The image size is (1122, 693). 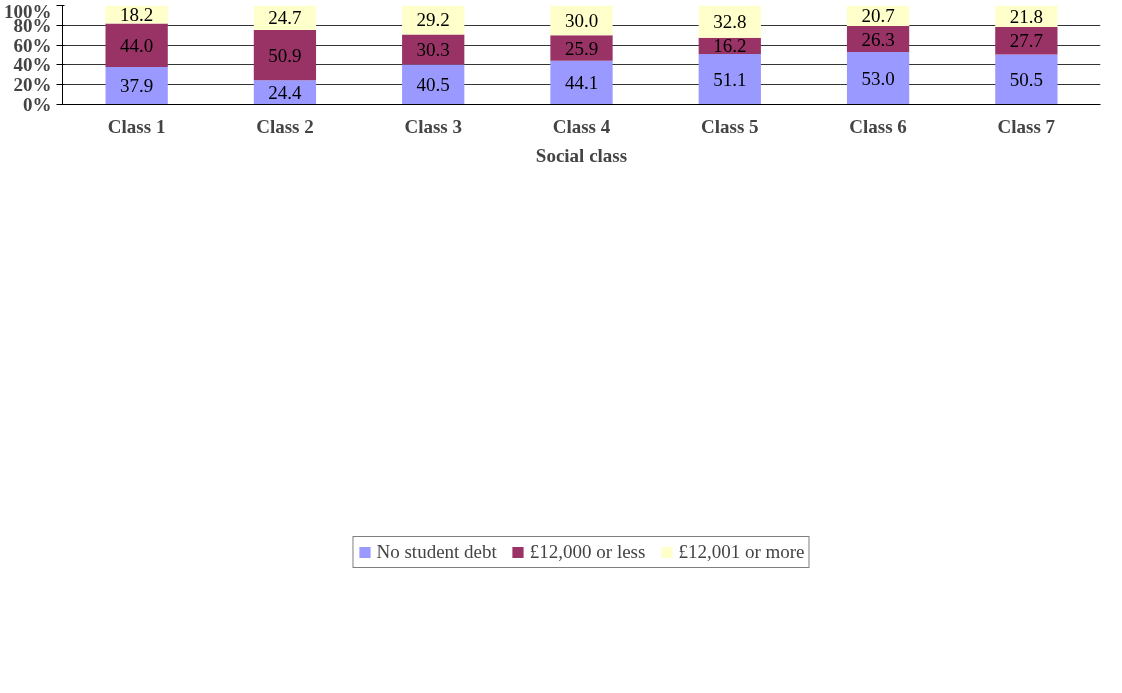 What do you see at coordinates (730, 22) in the screenshot?
I see `data-label: 32.8` at bounding box center [730, 22].